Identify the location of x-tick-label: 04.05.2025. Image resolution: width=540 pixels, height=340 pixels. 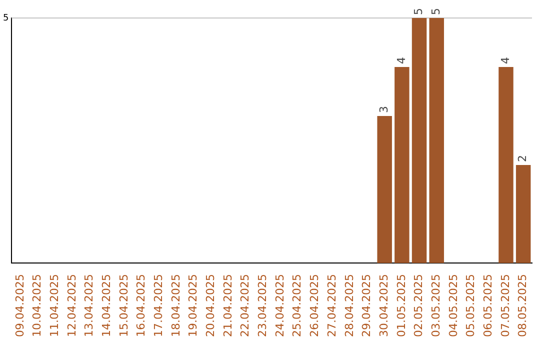
(453, 306).